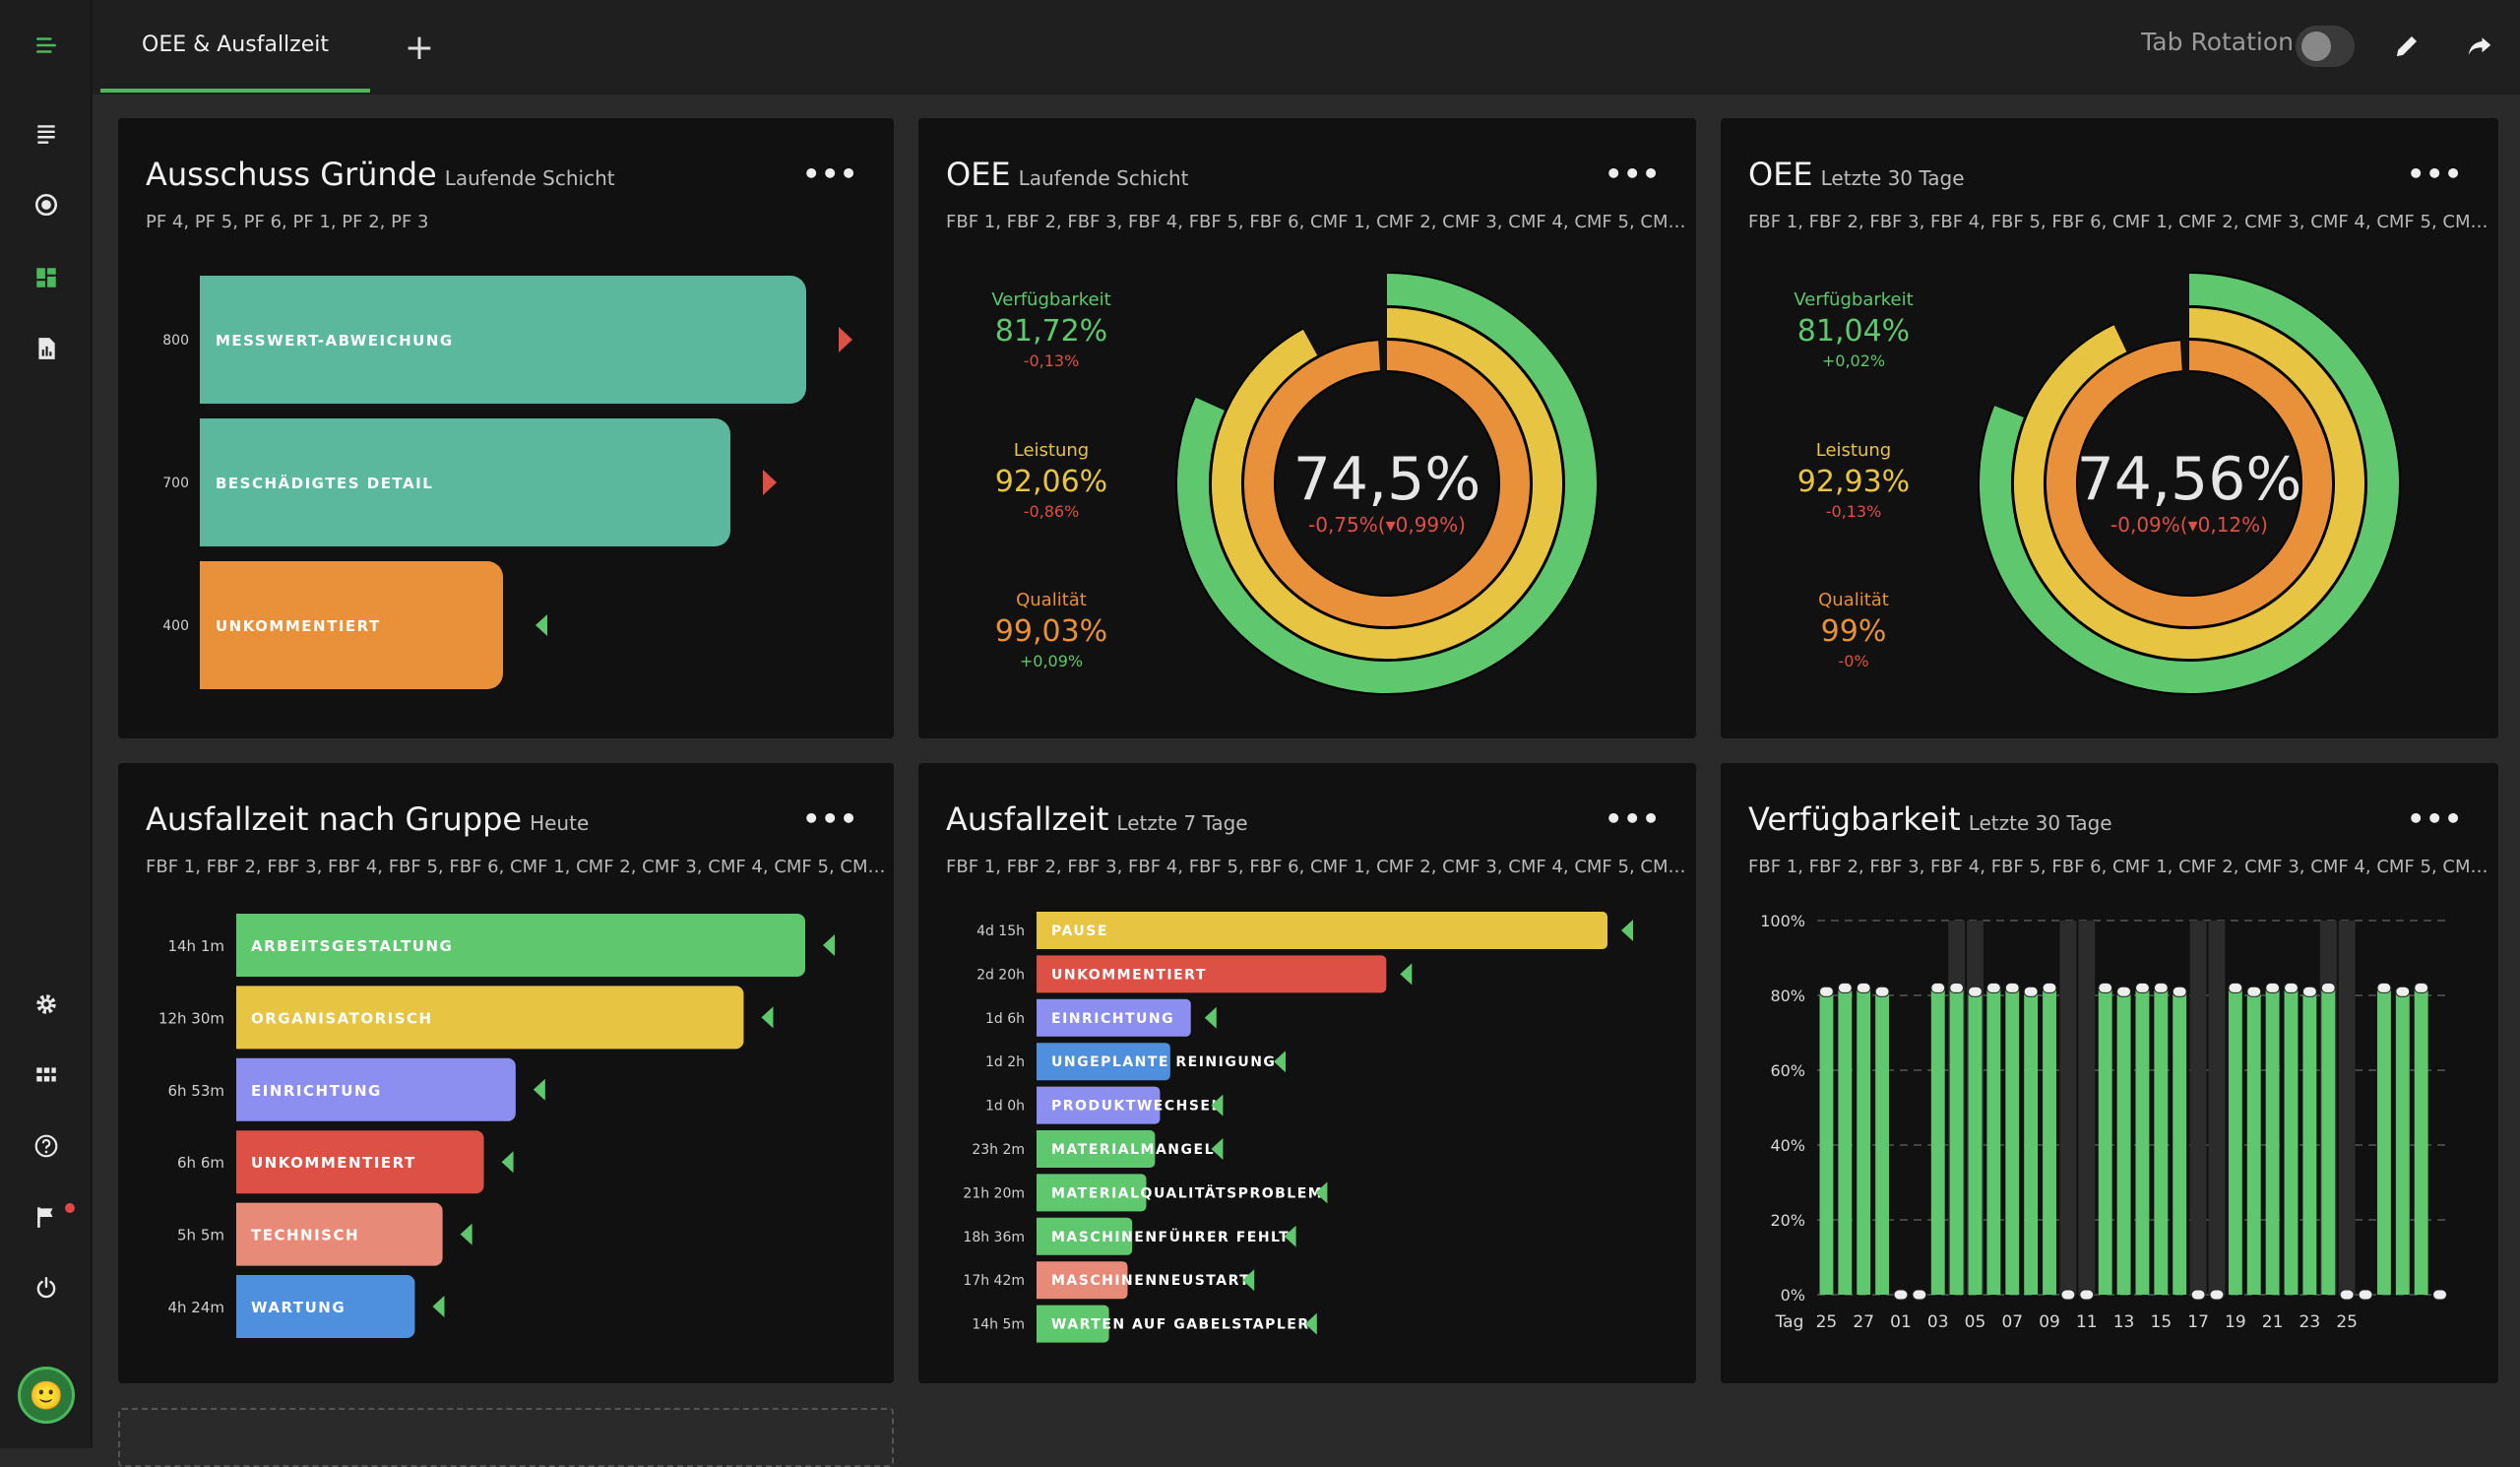  What do you see at coordinates (2189, 479) in the screenshot?
I see `oee-center-value: 74,56%` at bounding box center [2189, 479].